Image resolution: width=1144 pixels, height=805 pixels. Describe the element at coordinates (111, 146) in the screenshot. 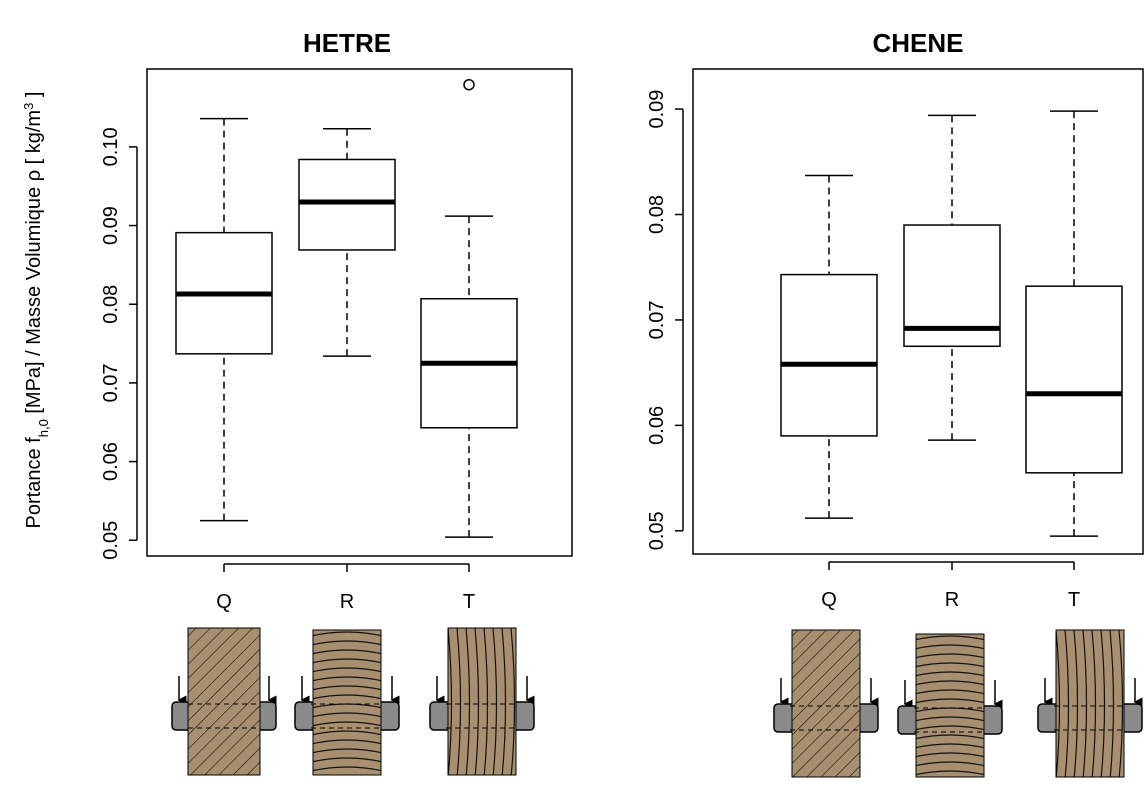

I see `y-tick-label: 0.10` at that location.